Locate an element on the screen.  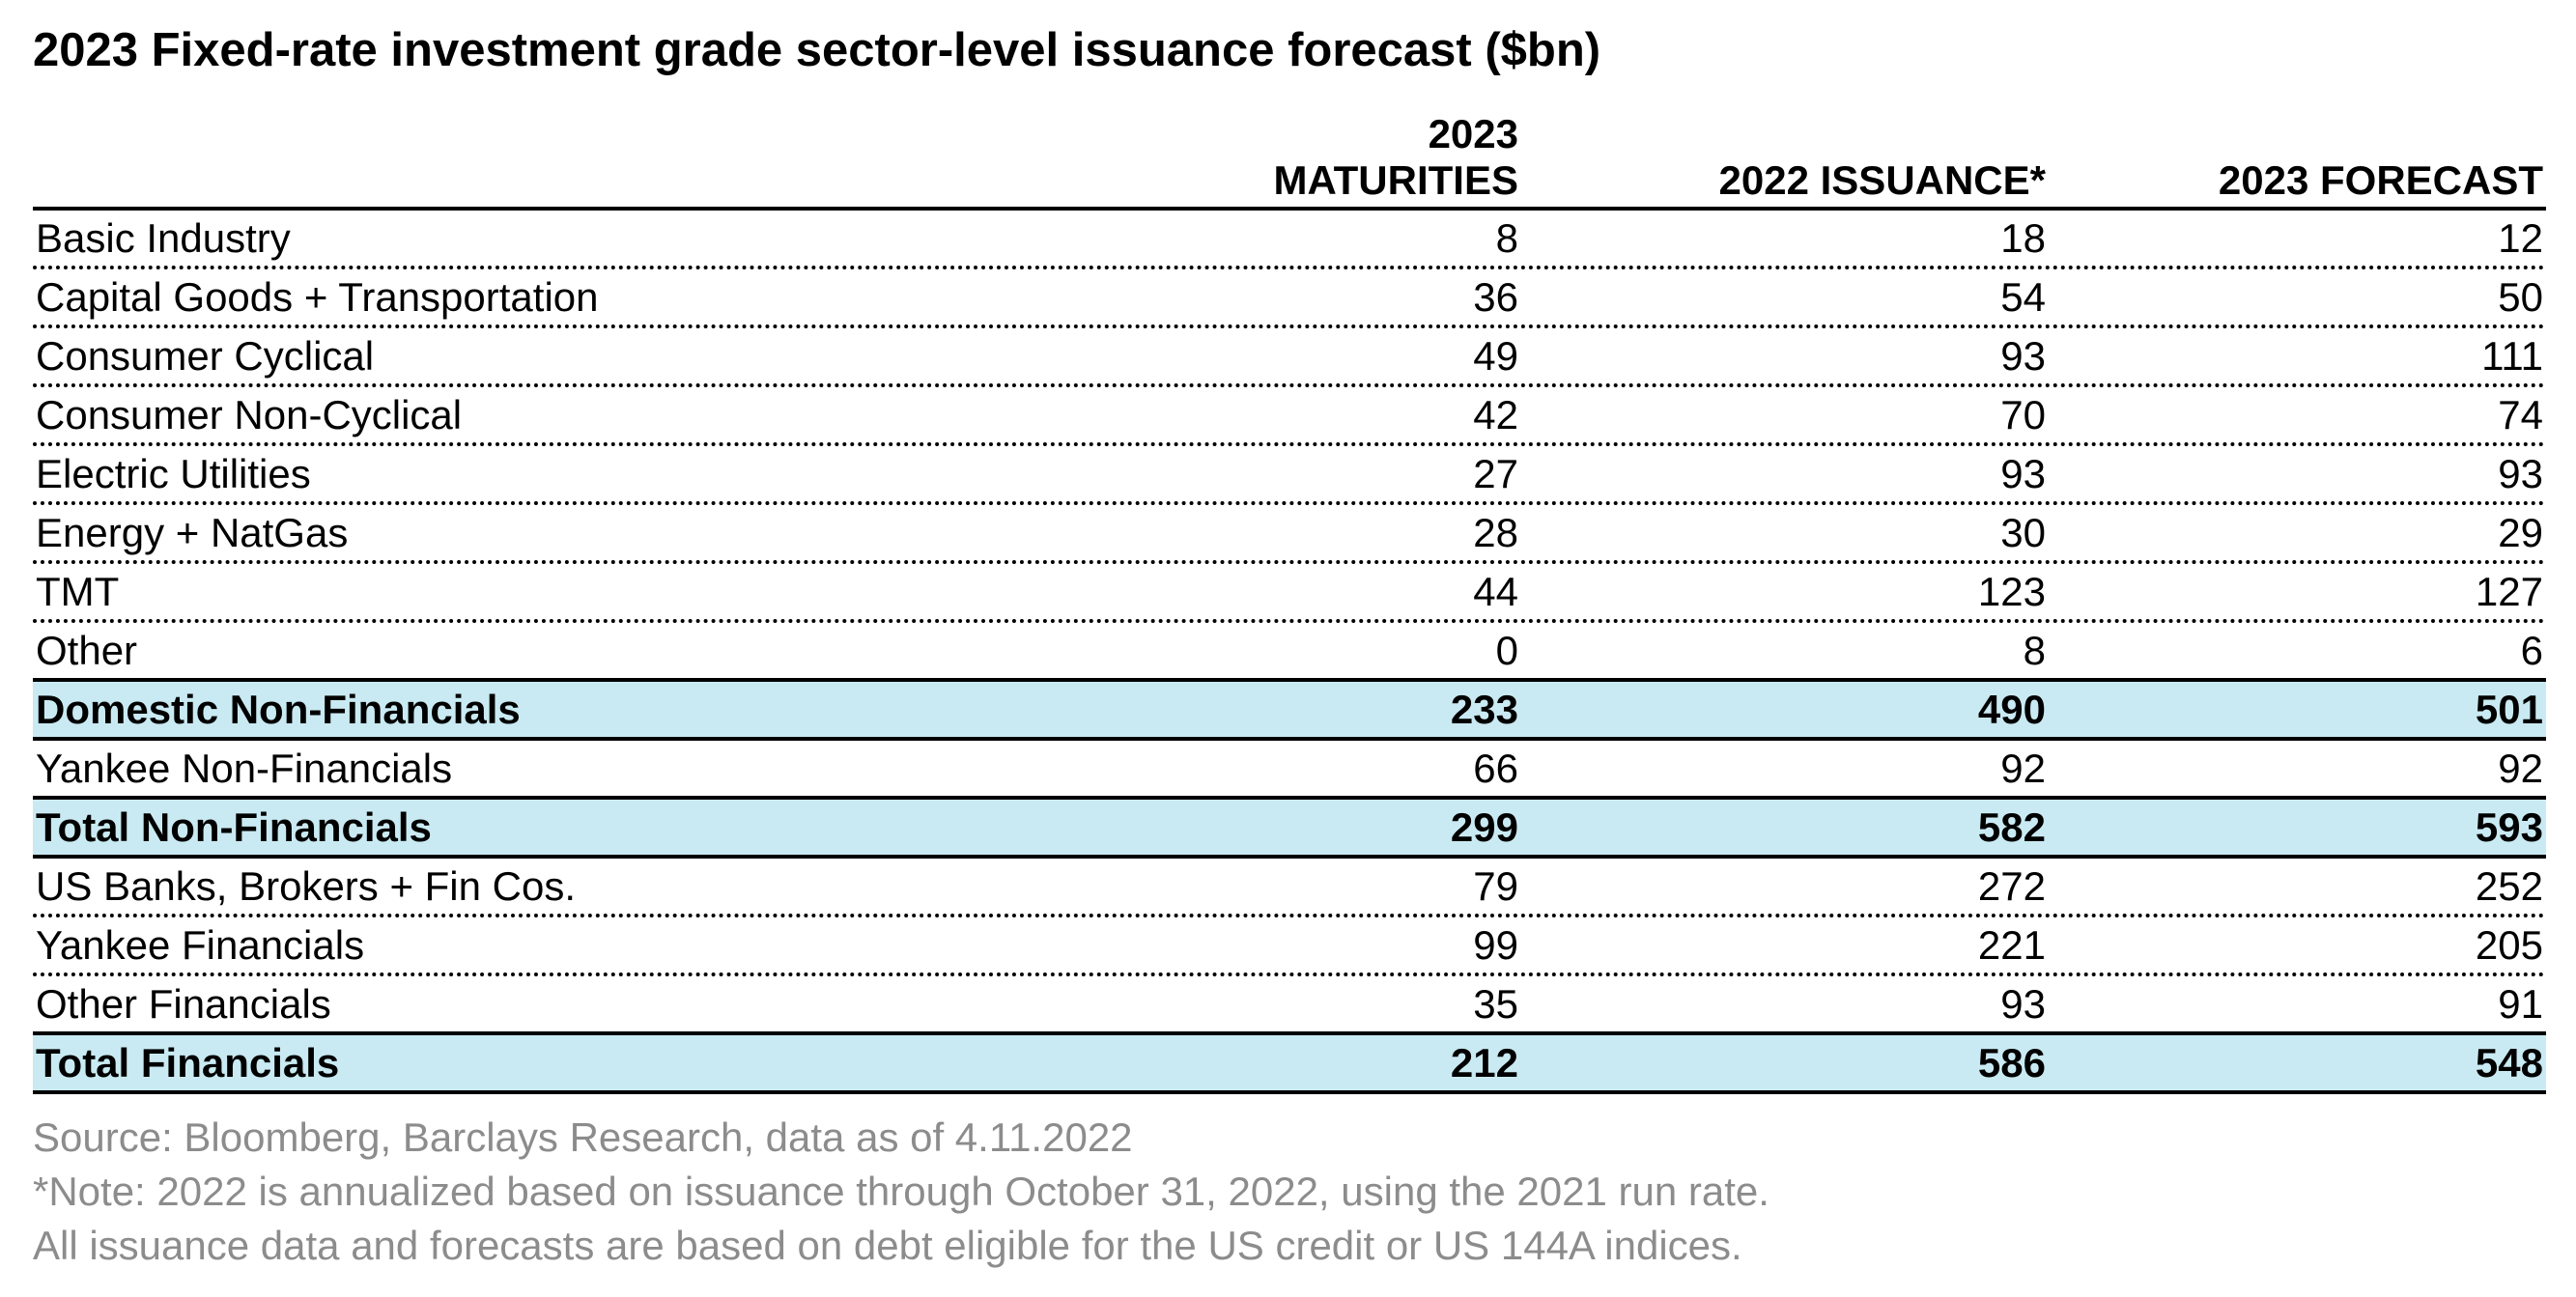
forecast-value: 93 is located at coordinates (2520, 474).